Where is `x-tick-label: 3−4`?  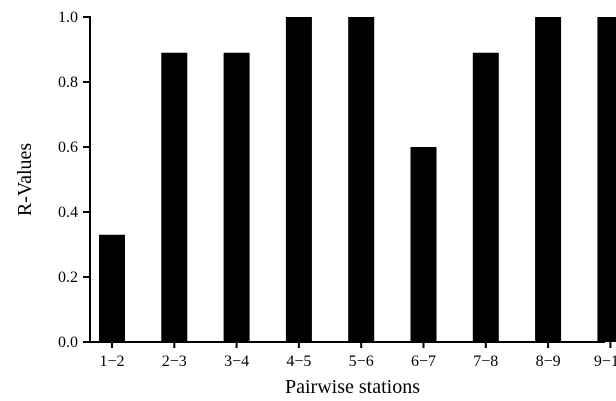
x-tick-label: 3−4 is located at coordinates (236, 361).